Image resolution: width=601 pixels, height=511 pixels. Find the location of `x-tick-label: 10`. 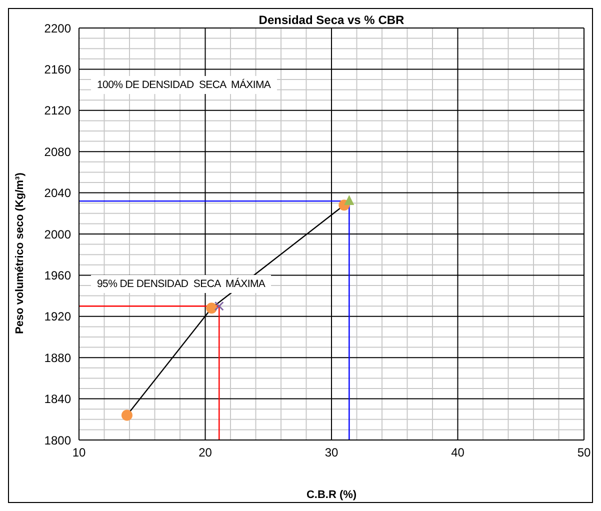

x-tick-label: 10 is located at coordinates (79, 453).